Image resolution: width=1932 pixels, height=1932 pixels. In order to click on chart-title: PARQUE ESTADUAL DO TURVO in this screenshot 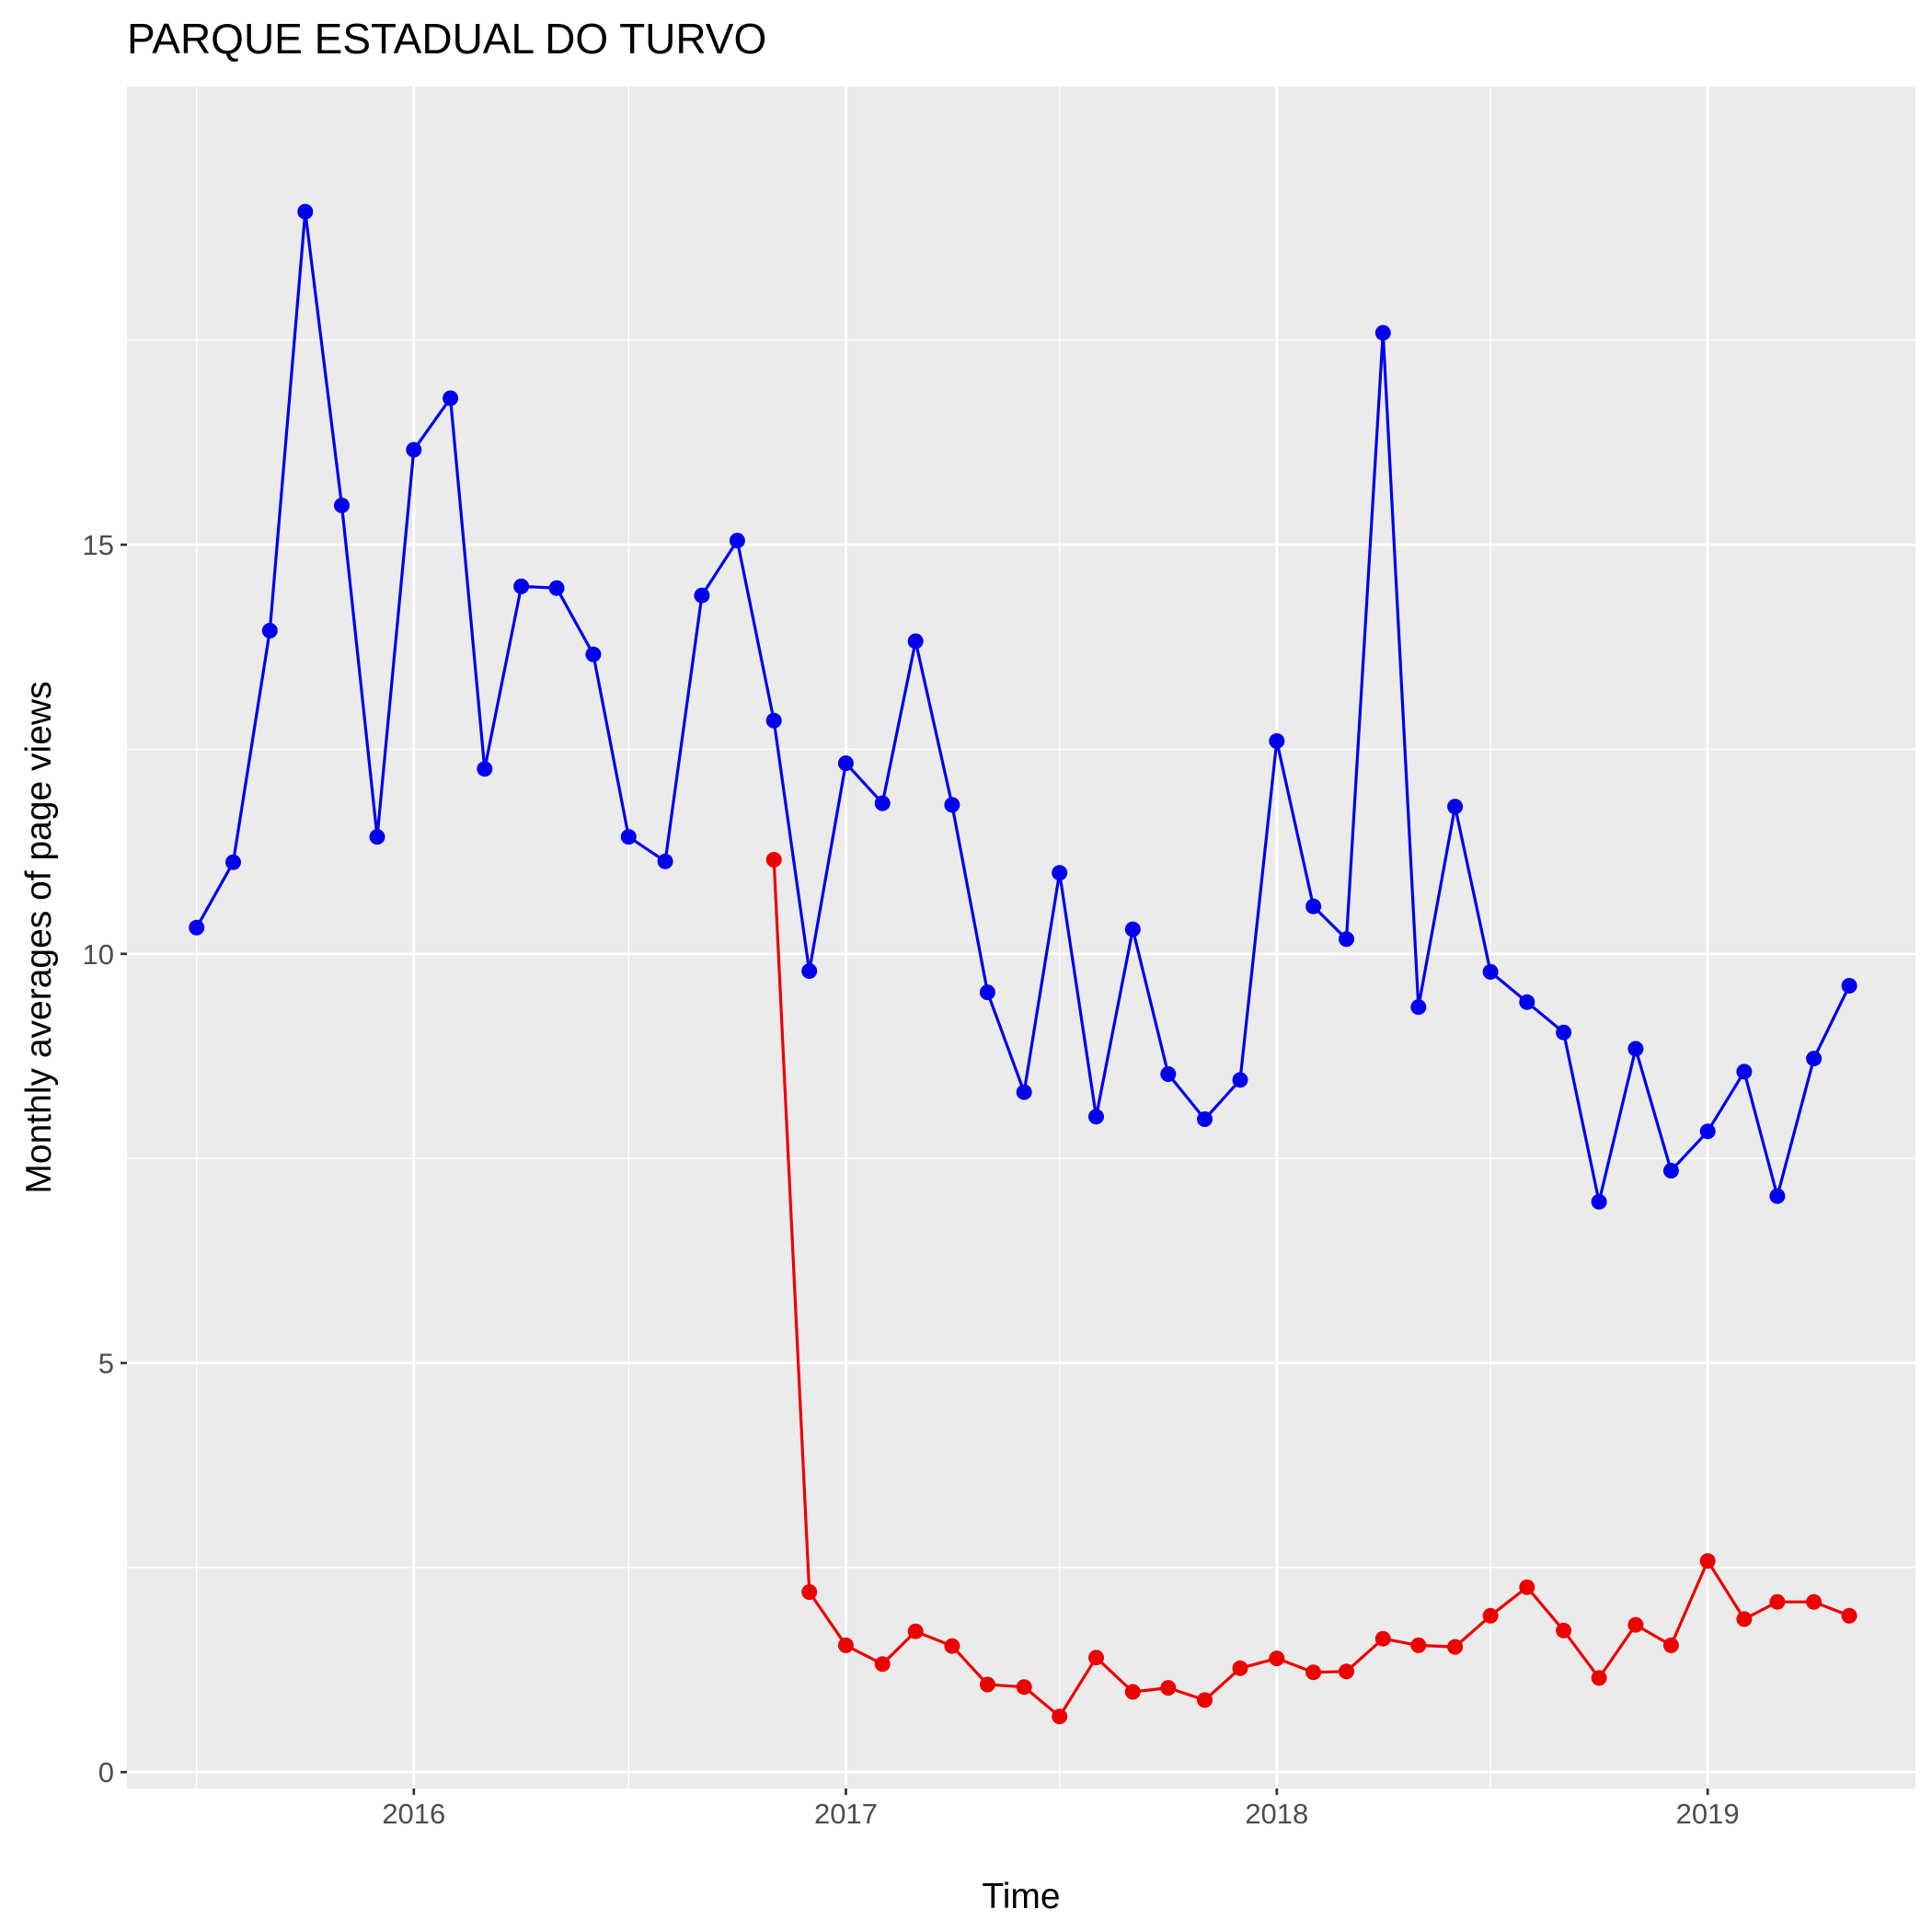, I will do `click(446, 39)`.